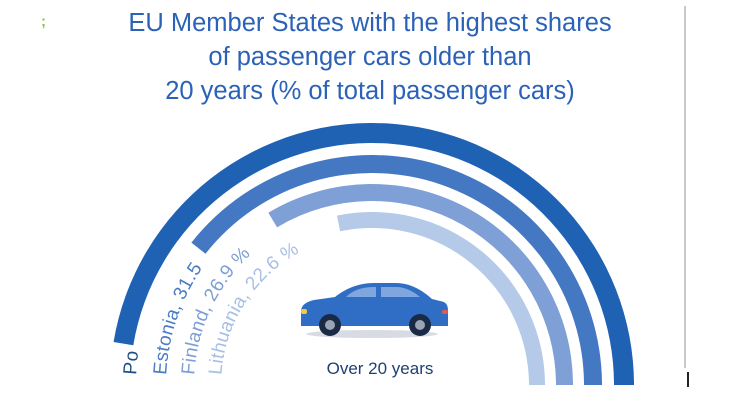 The width and height of the screenshot is (737, 415). Describe the element at coordinates (380, 368) in the screenshot. I see `chart-caption: Over 20 years` at that location.